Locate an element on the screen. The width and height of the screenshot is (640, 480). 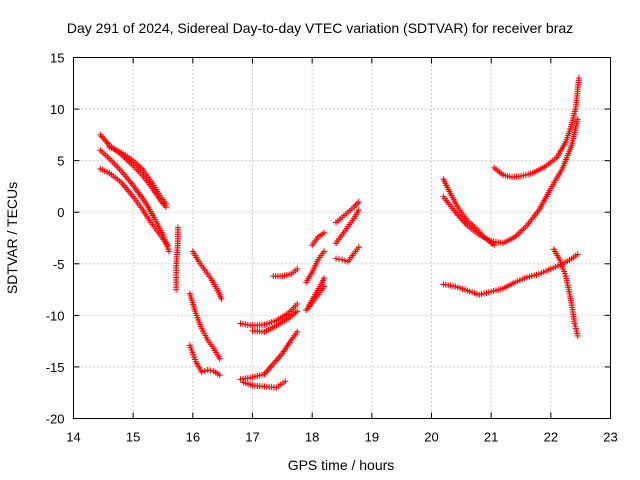
y-tick-label: 10 is located at coordinates (57, 109).